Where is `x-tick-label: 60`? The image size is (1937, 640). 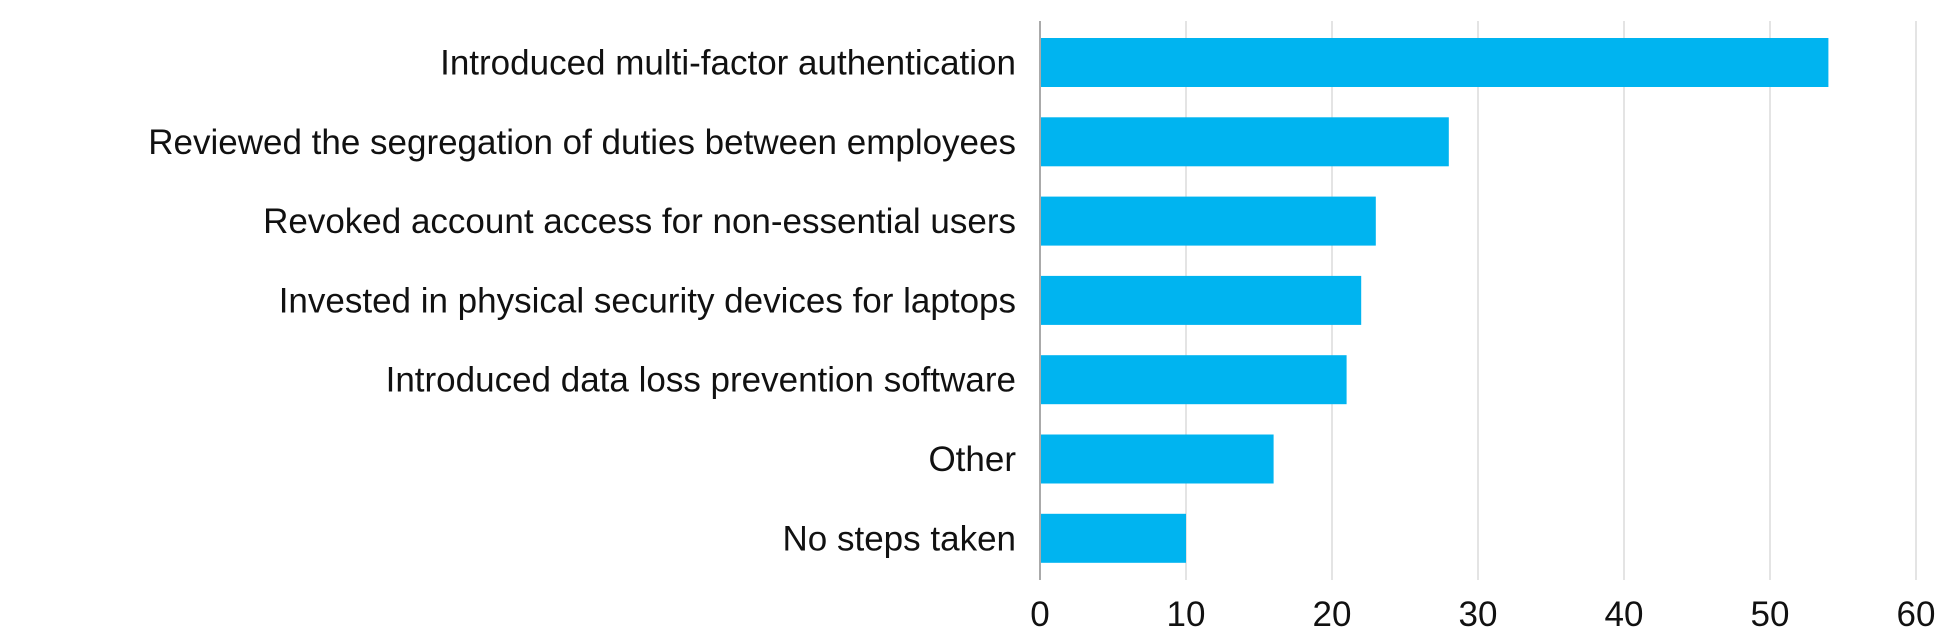
x-tick-label: 60 is located at coordinates (1916, 614).